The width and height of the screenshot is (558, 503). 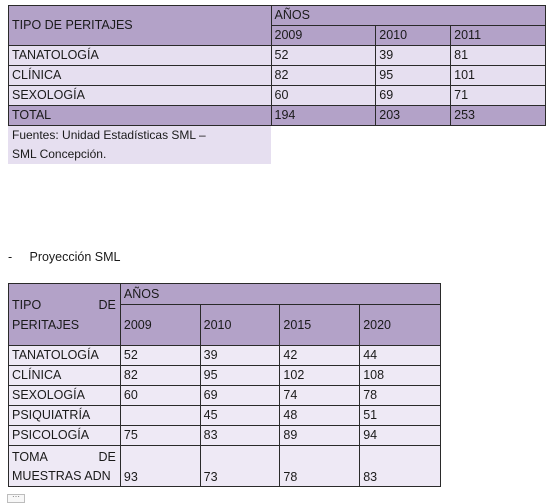 I want to click on bullet-text: Proyección SML, so click(x=75, y=257).